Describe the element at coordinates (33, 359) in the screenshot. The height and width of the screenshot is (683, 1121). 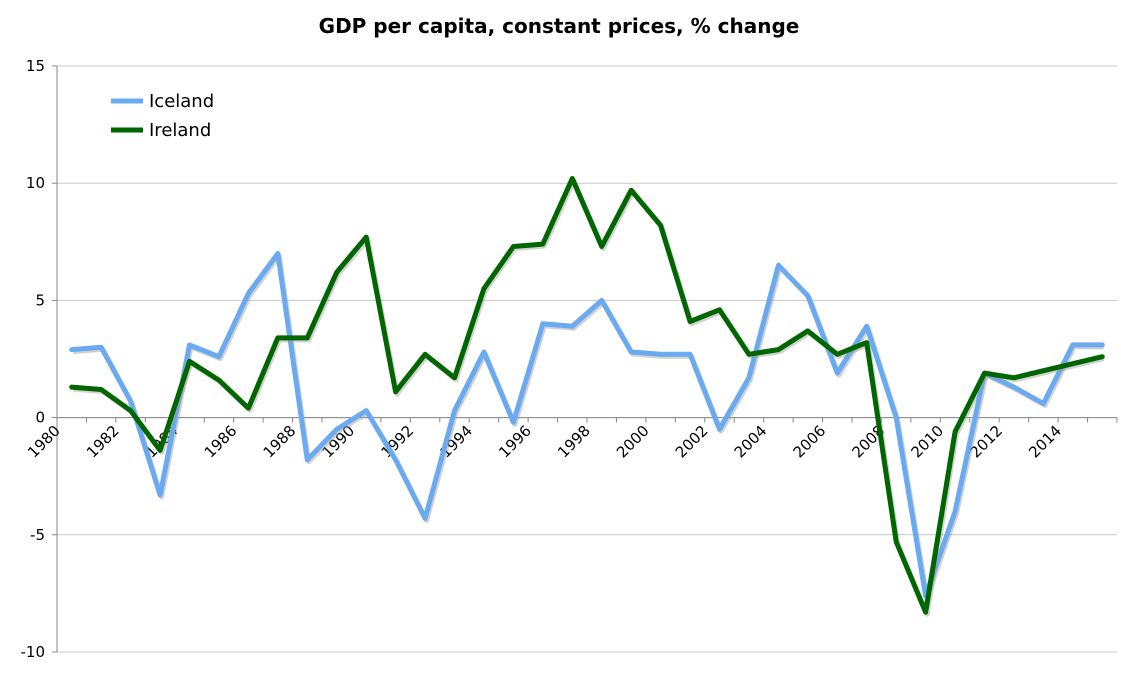
I see `y-tick-labels: -10 -5 0 5 10 15` at that location.